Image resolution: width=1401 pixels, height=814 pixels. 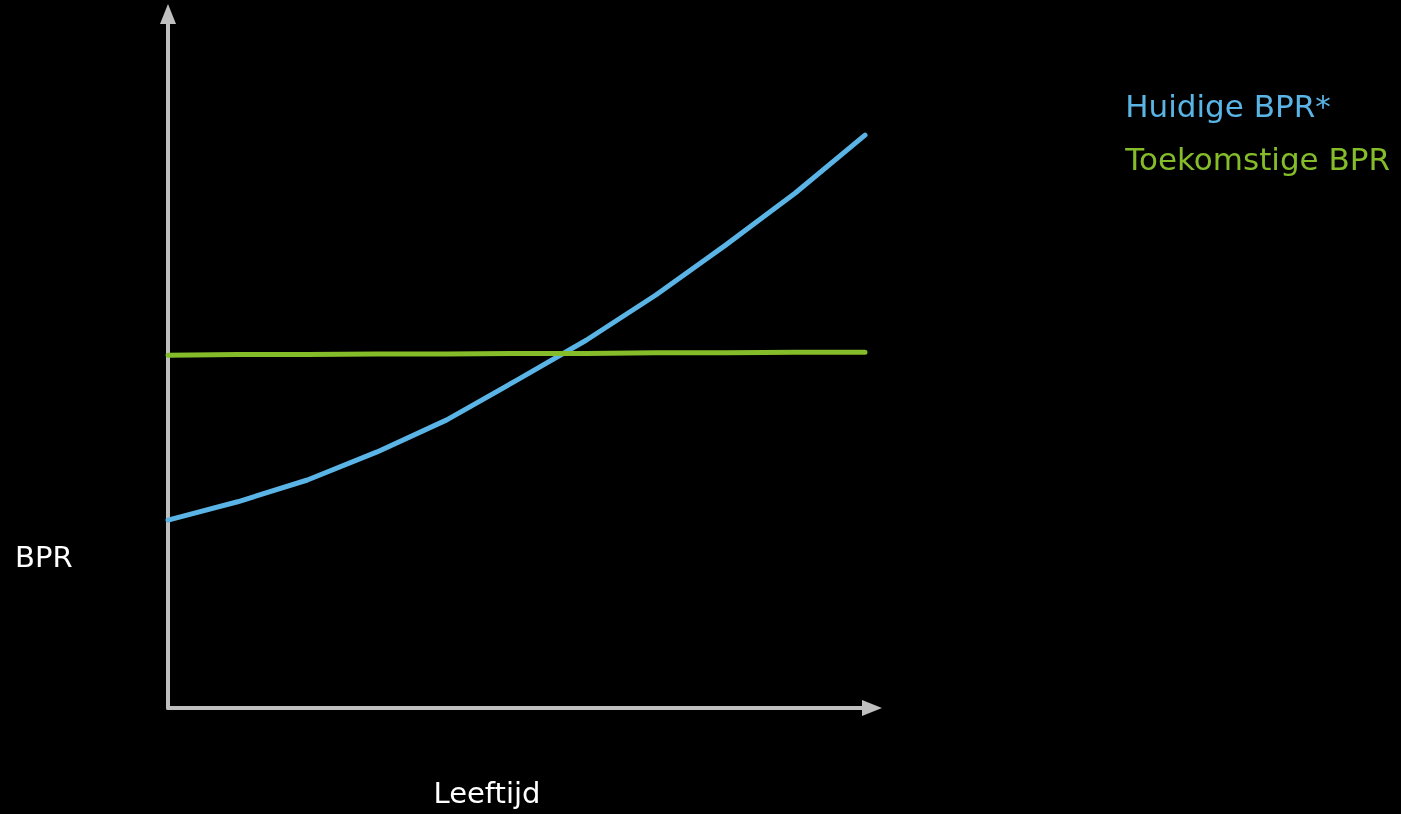 I want to click on y-axis-title: BPR, so click(x=44, y=556).